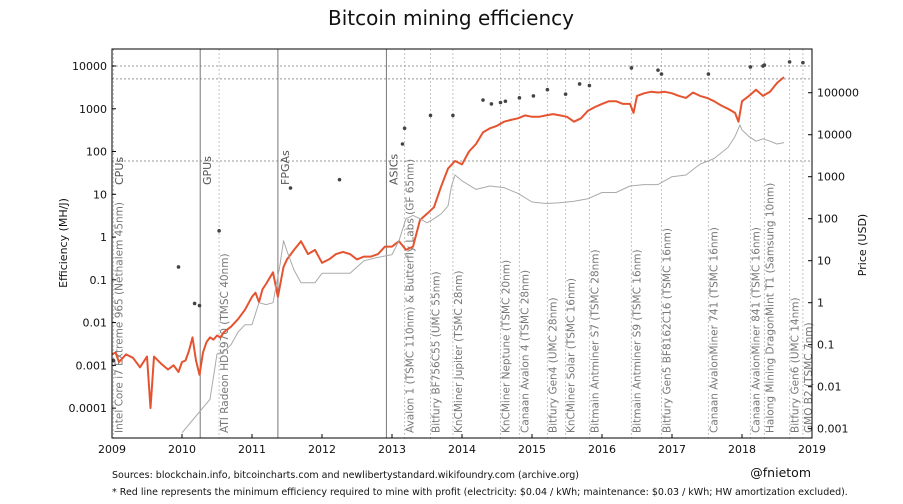  I want to click on hardware-label-3: Bitfury BF756C55 (UMC 55nm), so click(437, 352).